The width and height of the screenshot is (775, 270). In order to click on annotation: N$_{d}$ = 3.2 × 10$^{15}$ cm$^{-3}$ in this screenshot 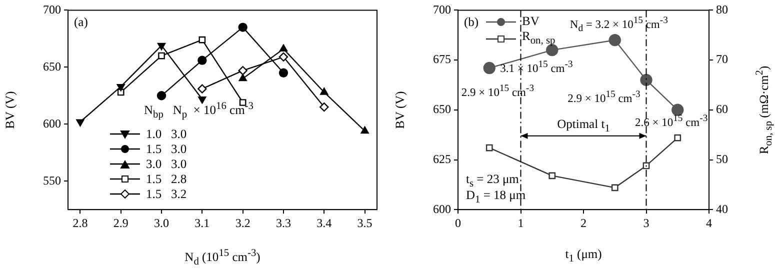, I will do `click(619, 25)`.